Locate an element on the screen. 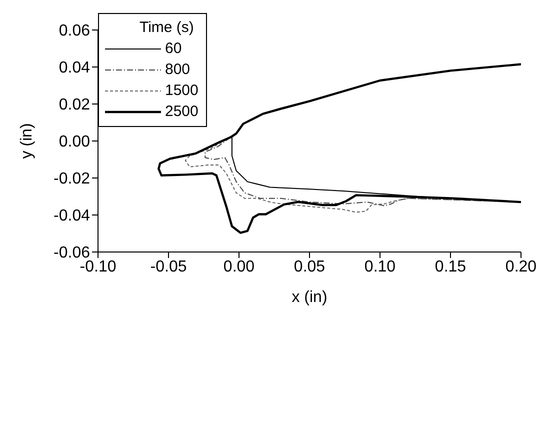  y-tick-label: 0.00 is located at coordinates (74, 142).